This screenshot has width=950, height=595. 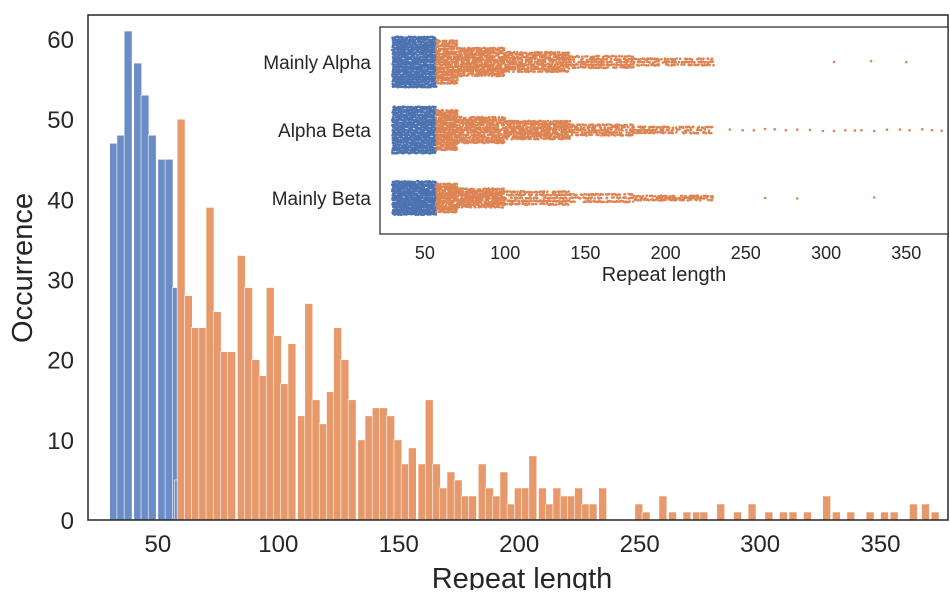 I want to click on main-y-axis-label: Occurrence, so click(x=23, y=268).